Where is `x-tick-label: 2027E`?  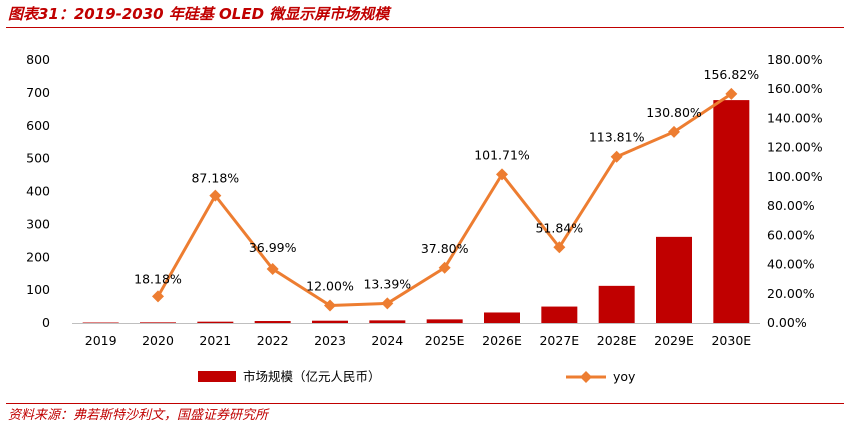 x-tick-label: 2027E is located at coordinates (559, 340).